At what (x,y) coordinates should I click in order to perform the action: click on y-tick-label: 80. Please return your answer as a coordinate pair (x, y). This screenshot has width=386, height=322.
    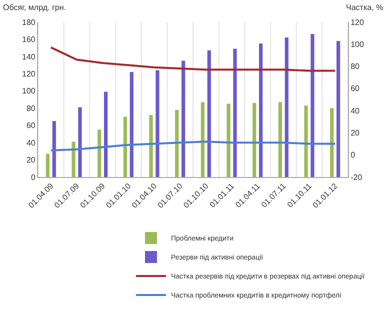
    Looking at the image, I should click on (31, 108).